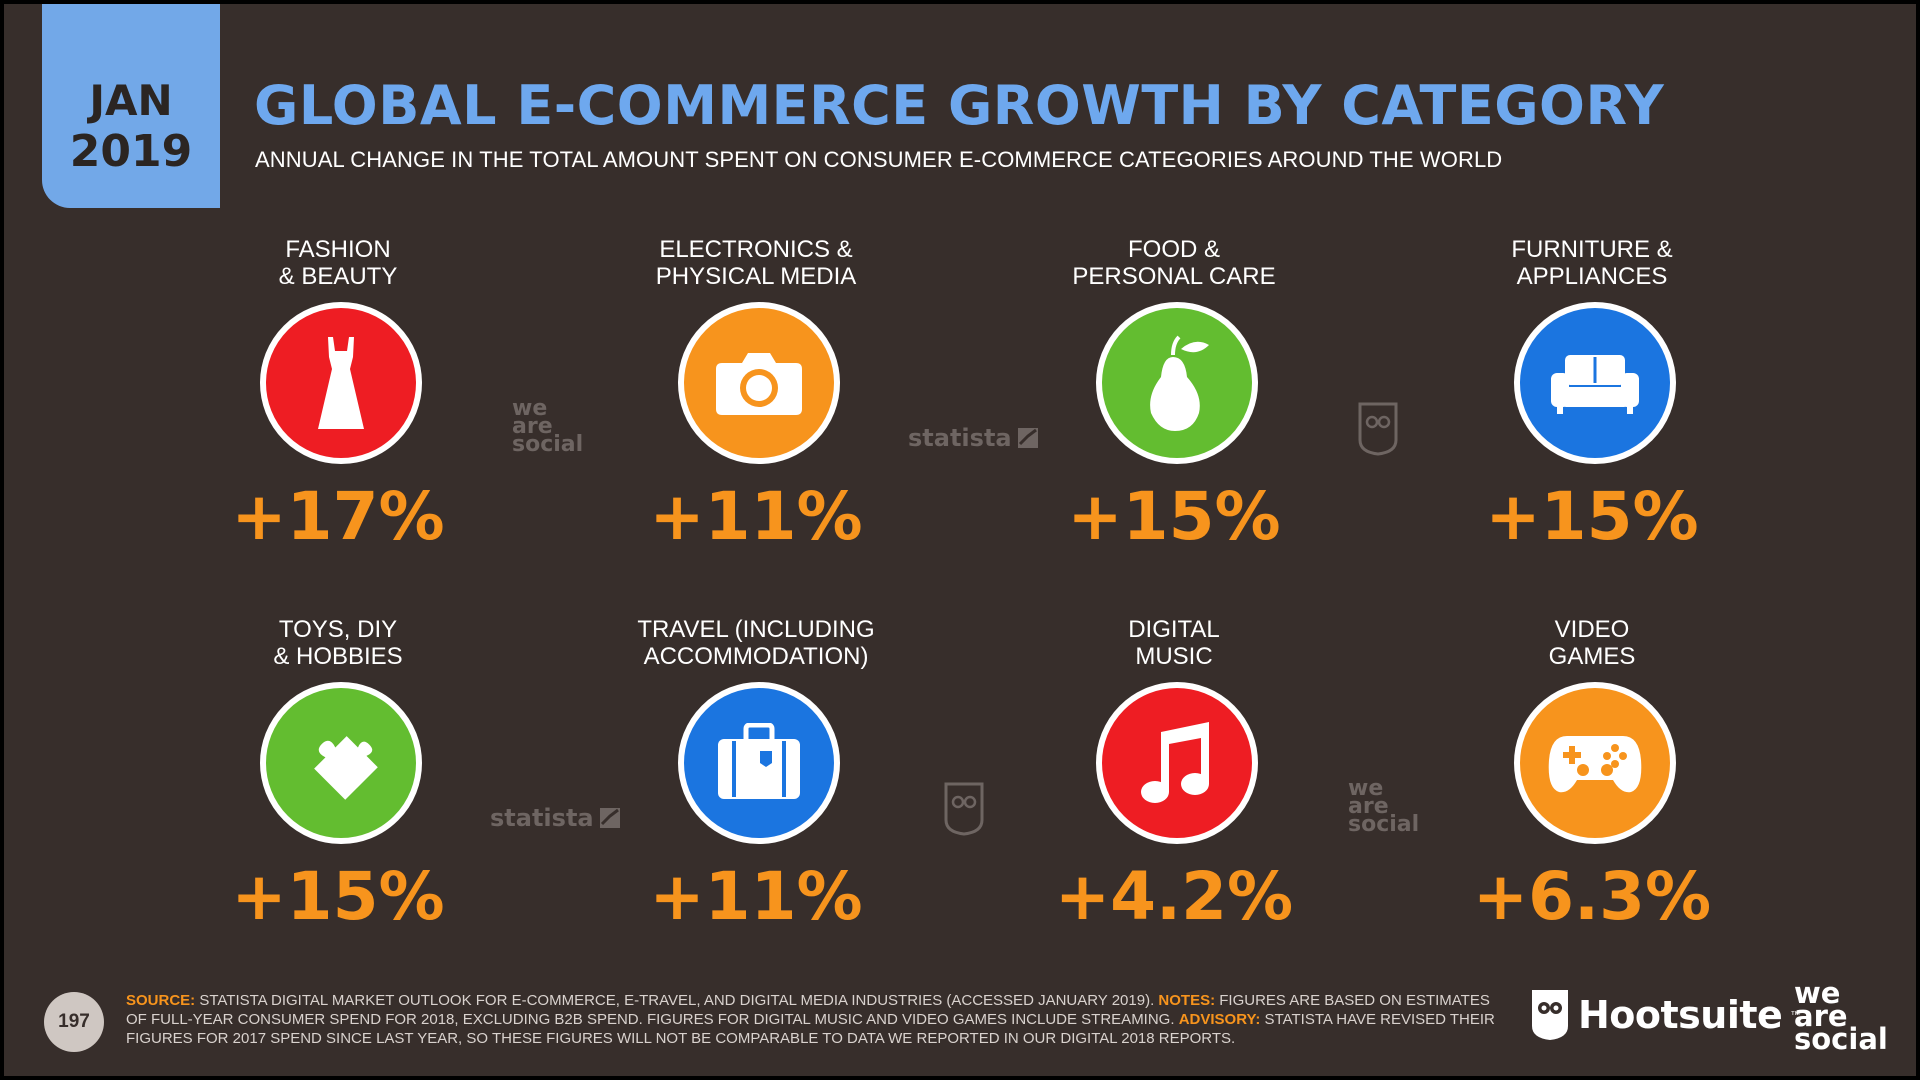  Describe the element at coordinates (1179, 383) in the screenshot. I see `pear-icon` at that location.